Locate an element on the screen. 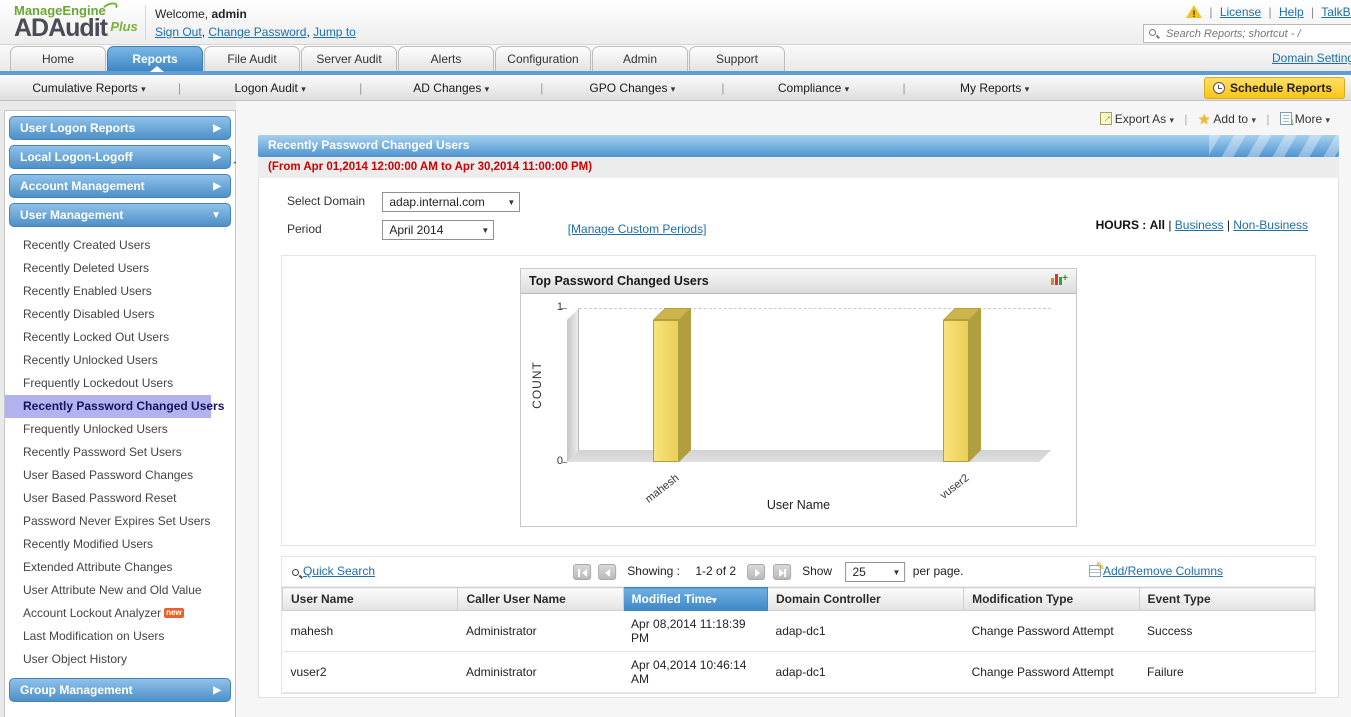 This screenshot has height=717, width=1351. first-page-button is located at coordinates (581, 572).